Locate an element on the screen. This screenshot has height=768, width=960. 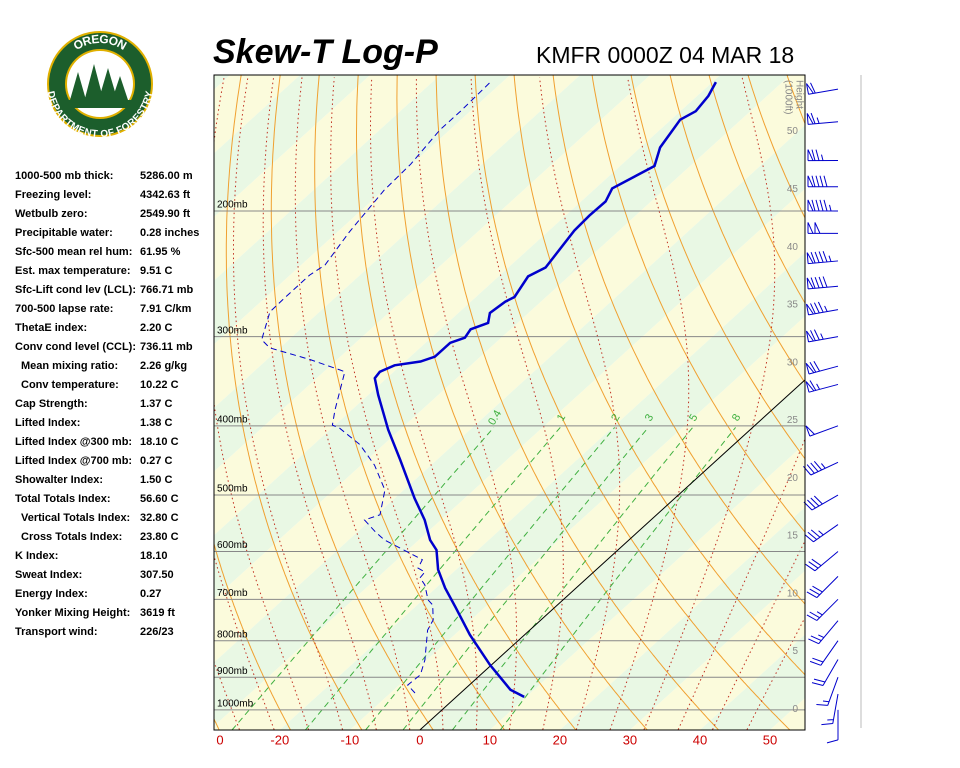
pressure-label: 400mb is located at coordinates (232, 419).